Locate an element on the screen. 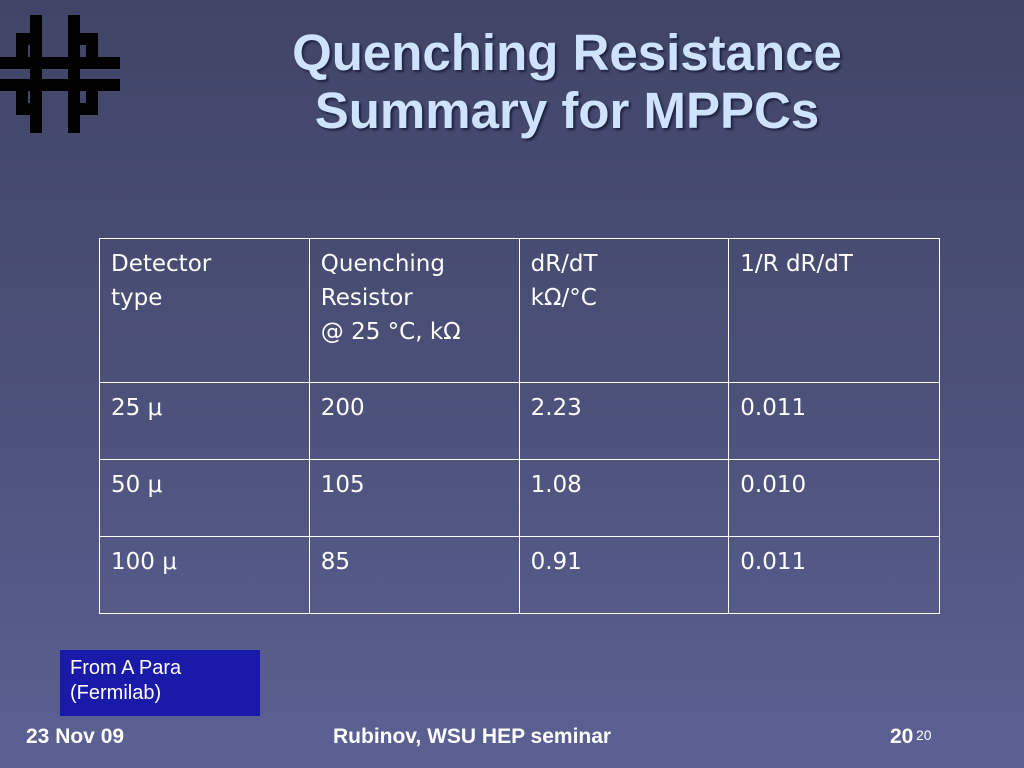  header-relative-dr-dt: 1/R dR/dT is located at coordinates (834, 310).